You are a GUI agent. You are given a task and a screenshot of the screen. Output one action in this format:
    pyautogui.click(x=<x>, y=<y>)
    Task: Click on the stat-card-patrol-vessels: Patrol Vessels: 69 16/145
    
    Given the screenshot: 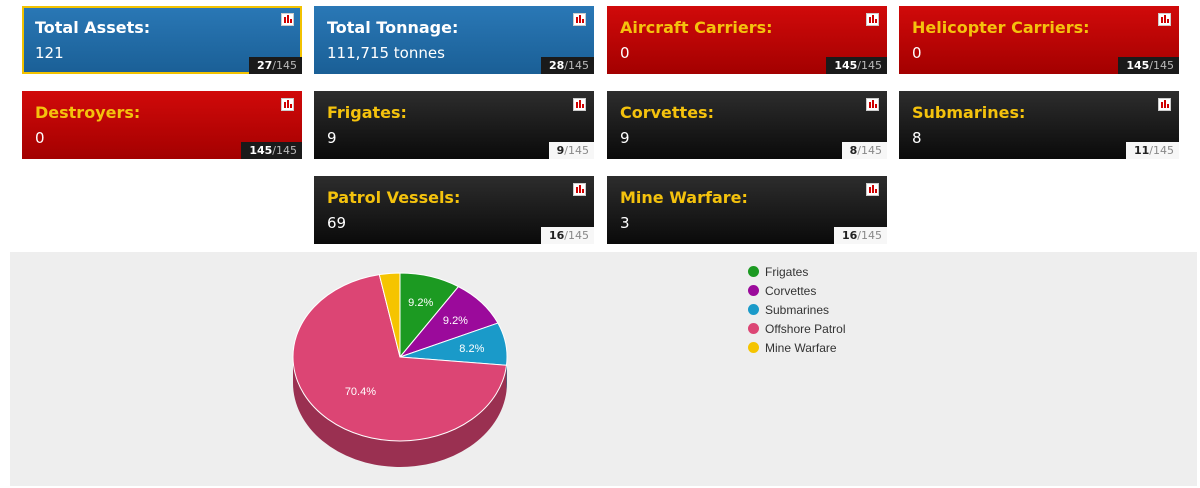 What is the action you would take?
    pyautogui.click(x=454, y=210)
    